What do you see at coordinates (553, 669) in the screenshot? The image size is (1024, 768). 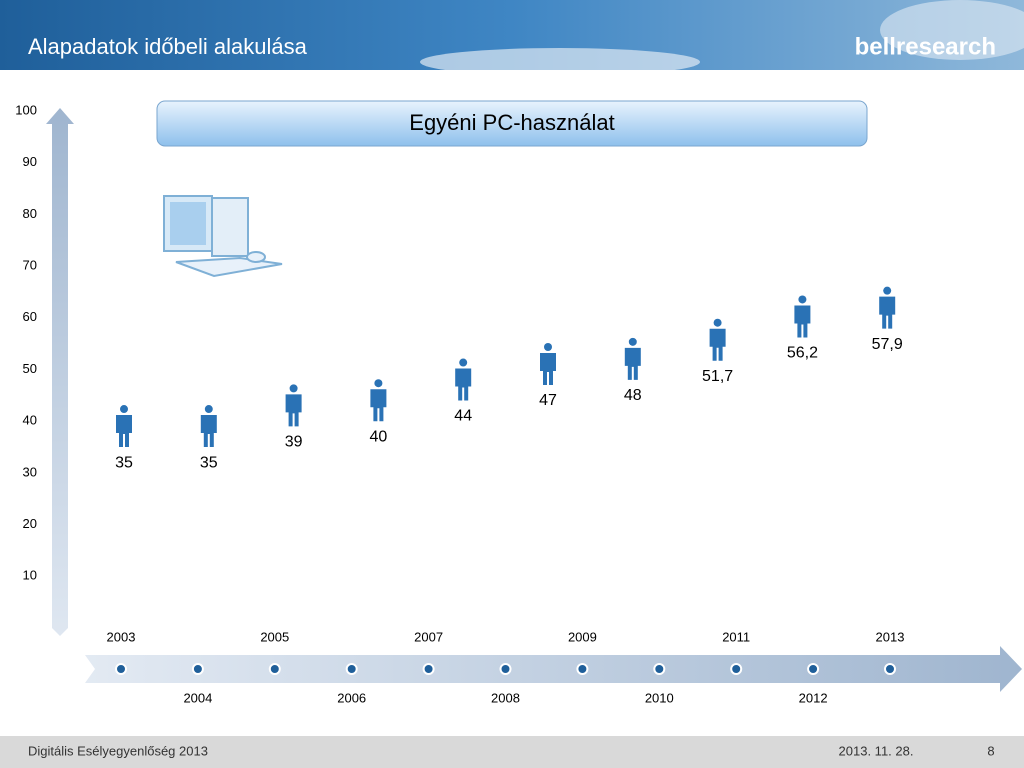 I see `timeline-arrow` at bounding box center [553, 669].